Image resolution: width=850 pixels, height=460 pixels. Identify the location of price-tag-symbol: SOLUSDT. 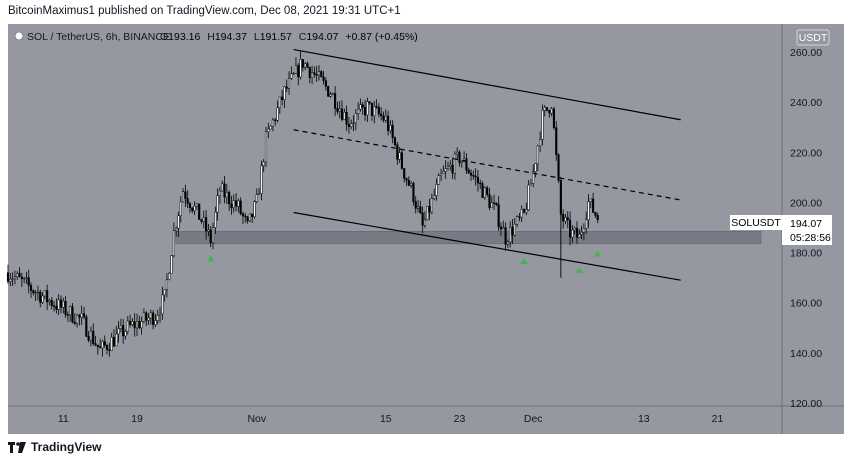
(756, 223).